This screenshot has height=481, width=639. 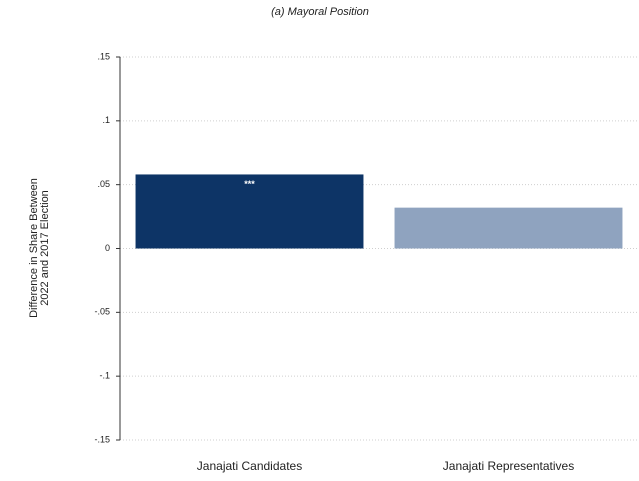 I want to click on y-tick-label: -.1, so click(x=104, y=376).